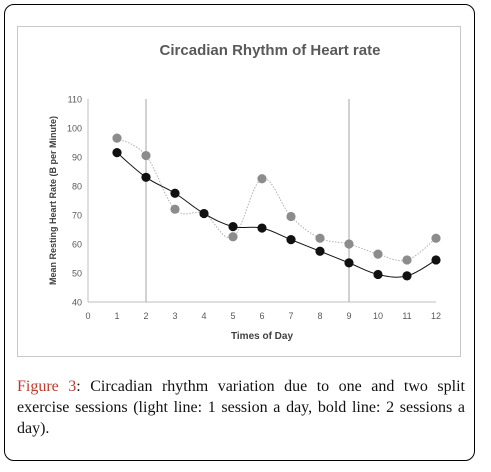  I want to click on x-tick-label: 4, so click(203, 316).